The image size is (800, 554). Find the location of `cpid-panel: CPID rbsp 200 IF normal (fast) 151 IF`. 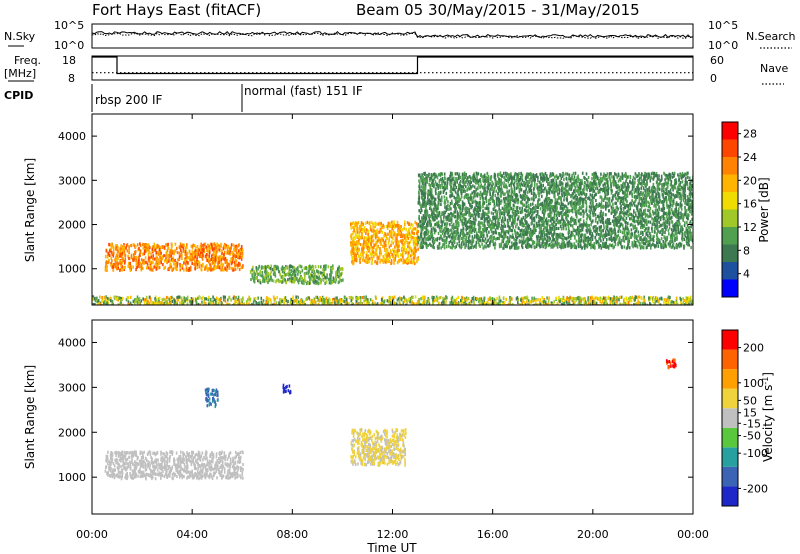

cpid-panel: CPID rbsp 200 IF normal (fast) 151 IF is located at coordinates (183, 98).